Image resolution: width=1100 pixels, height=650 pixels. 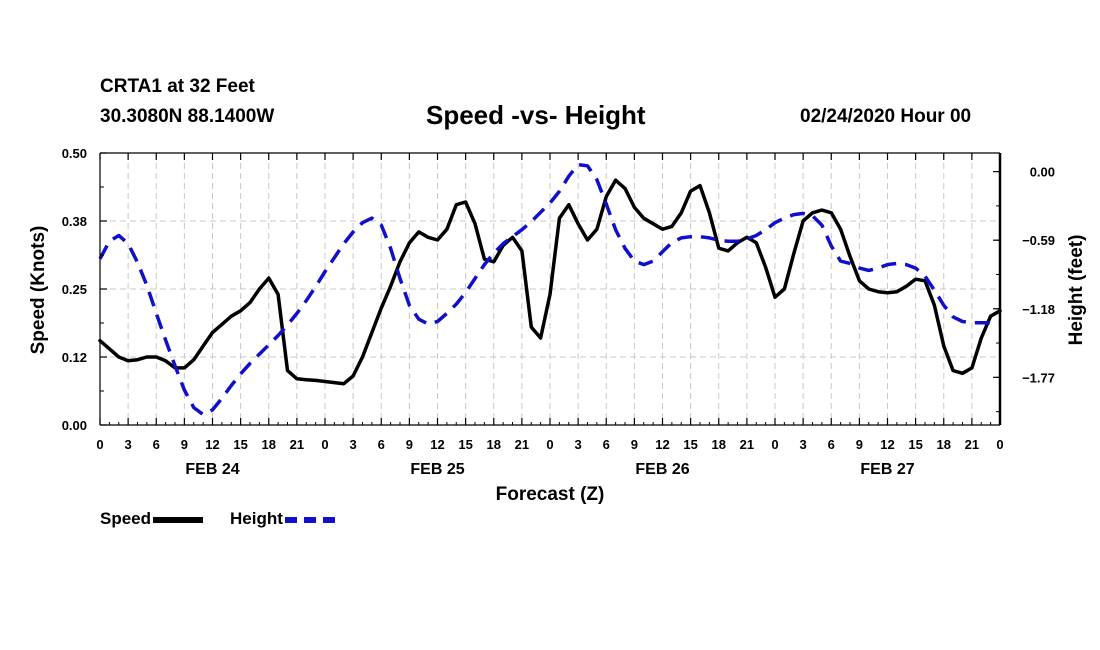 What do you see at coordinates (177, 86) in the screenshot?
I see `station-label: CRTA1 at 32 Feet` at bounding box center [177, 86].